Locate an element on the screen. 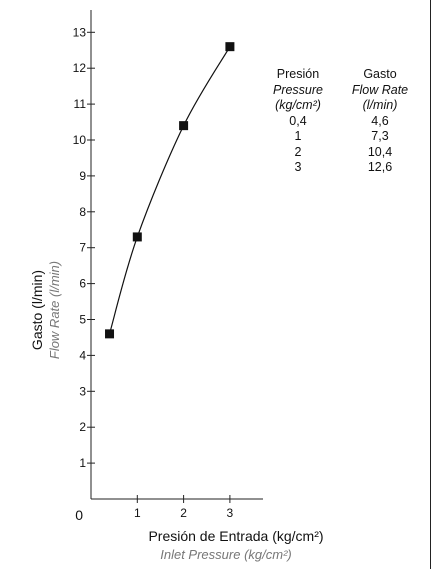 Image resolution: width=435 pixels, height=569 pixels. table-cell-pressure: 3 is located at coordinates (298, 167).